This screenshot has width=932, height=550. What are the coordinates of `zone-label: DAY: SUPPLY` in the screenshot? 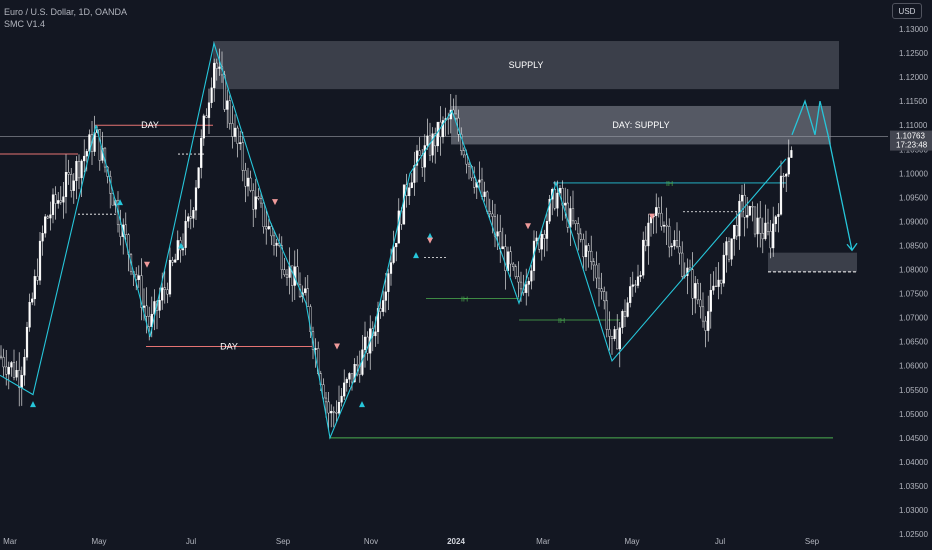 It's located at (640, 125).